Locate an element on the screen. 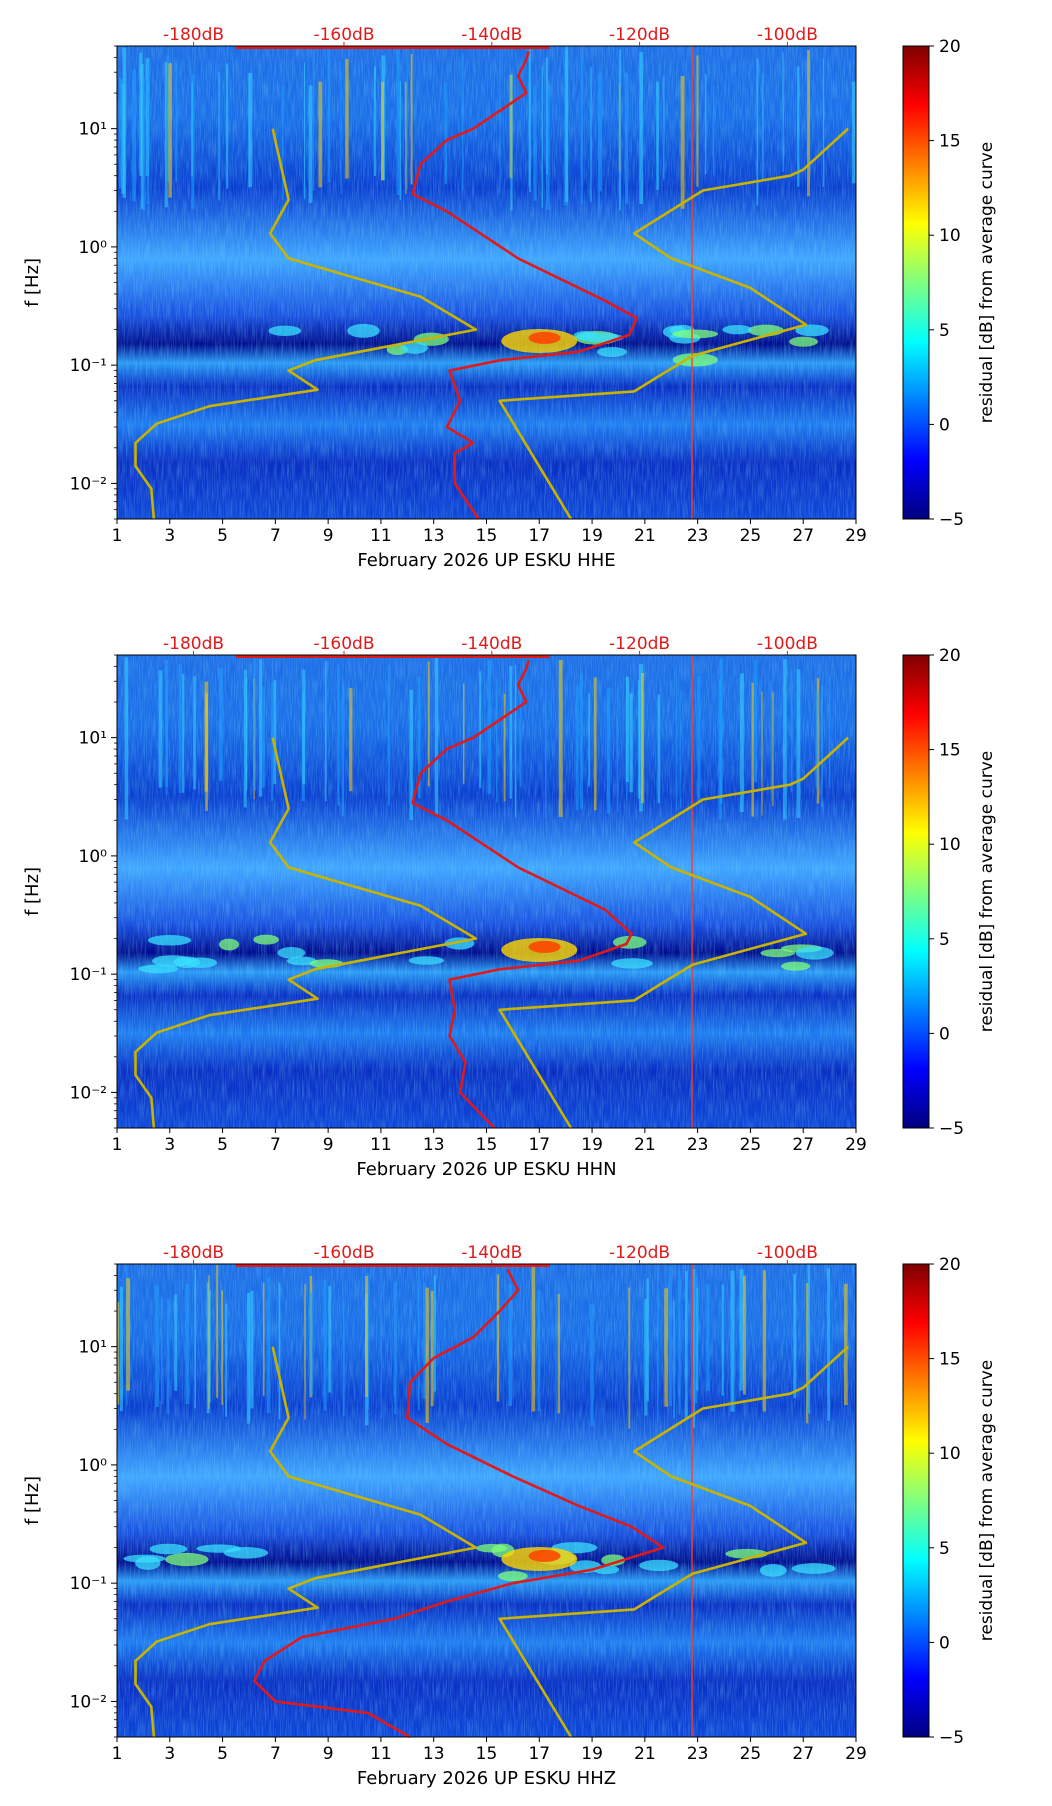 The width and height of the screenshot is (1052, 1806). x-tick-label: 23 is located at coordinates (698, 1145).